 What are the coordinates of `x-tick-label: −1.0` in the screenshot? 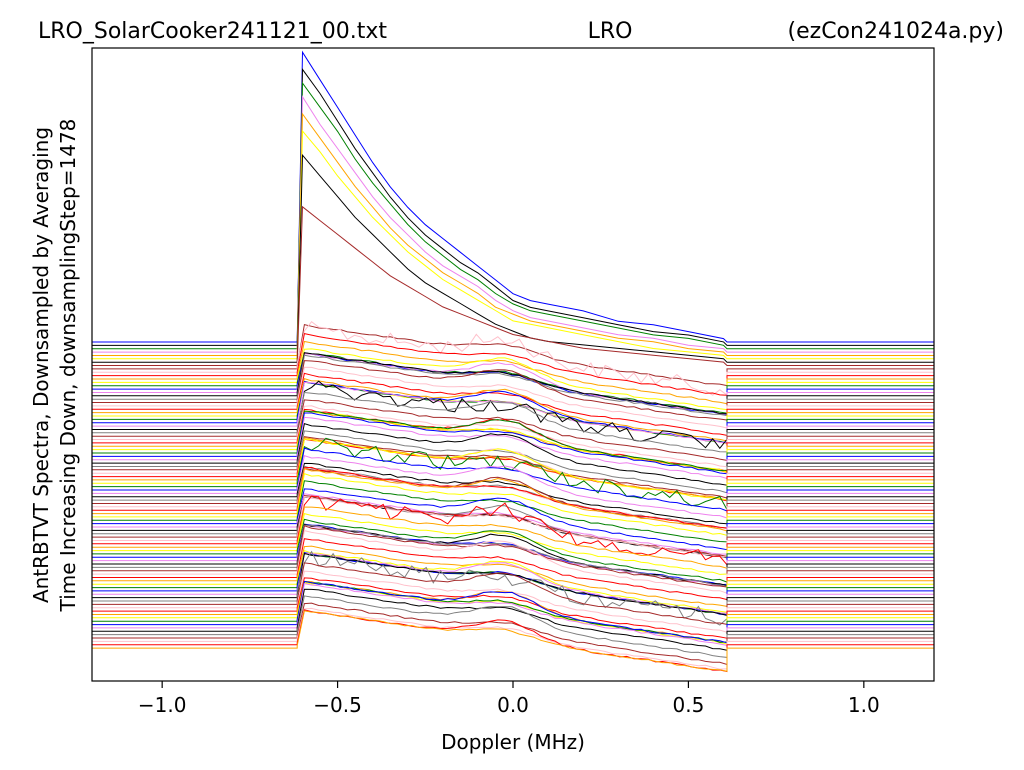 It's located at (162, 705).